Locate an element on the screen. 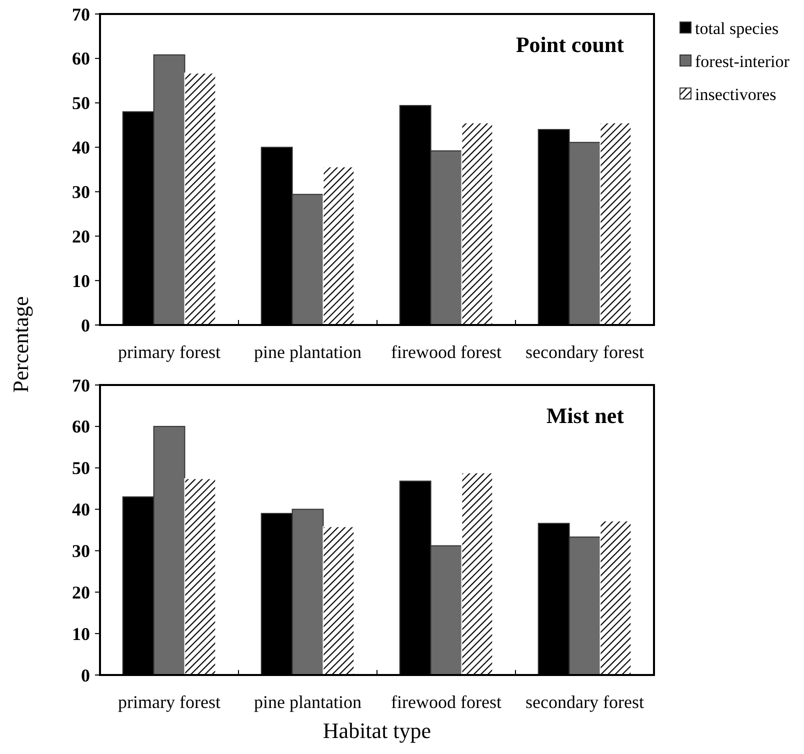 Image resolution: width=804 pixels, height=754 pixels. text: Mist net is located at coordinates (585, 415).